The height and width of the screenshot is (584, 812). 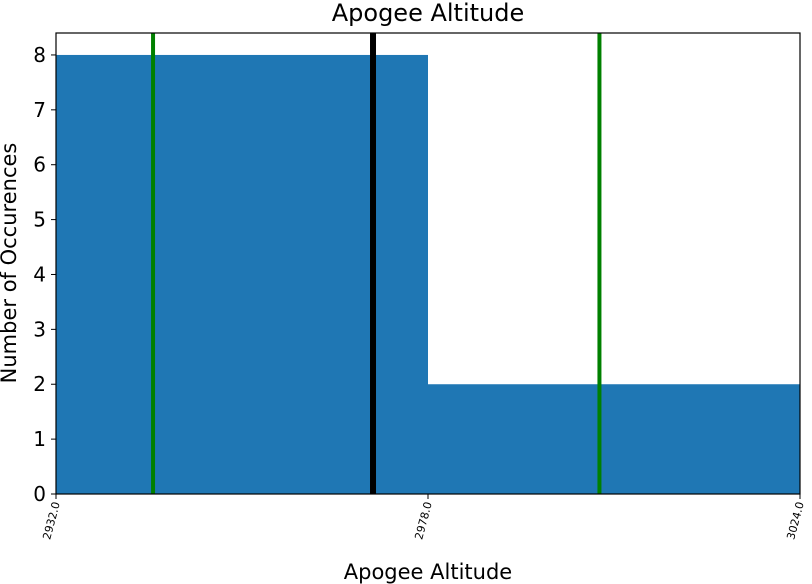 I want to click on y-tick-label-5: 5, so click(x=39, y=220).